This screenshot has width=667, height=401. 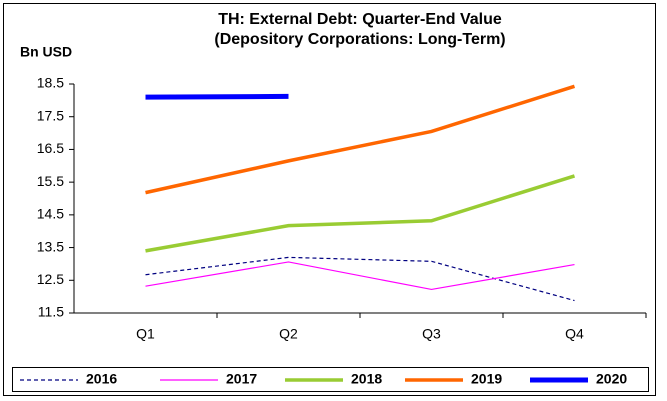 I want to click on y-tick-label: 11.5, so click(x=51, y=312).